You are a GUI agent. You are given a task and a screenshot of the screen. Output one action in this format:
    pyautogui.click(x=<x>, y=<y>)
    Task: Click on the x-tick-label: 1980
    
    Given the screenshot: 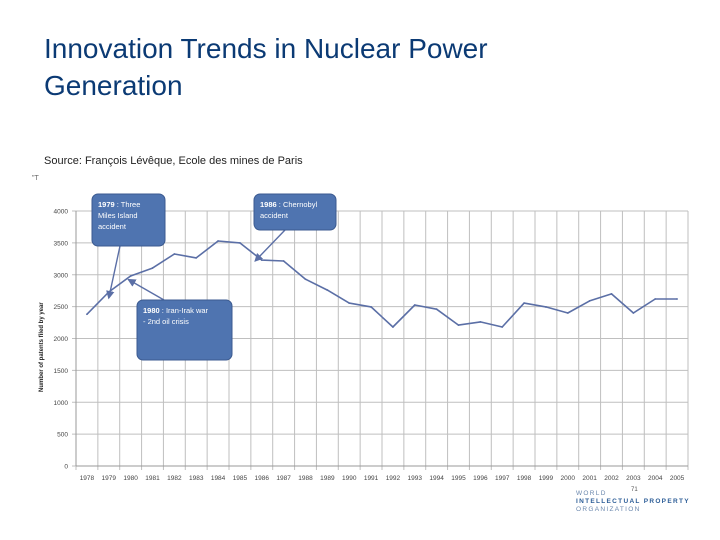 What is the action you would take?
    pyautogui.click(x=130, y=478)
    